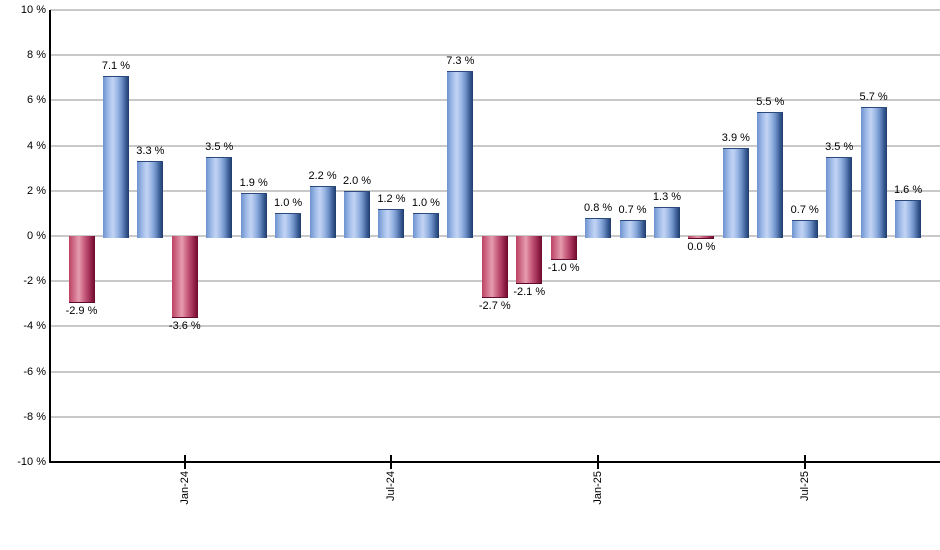  I want to click on y-tick-label: 2 %, so click(36, 190).